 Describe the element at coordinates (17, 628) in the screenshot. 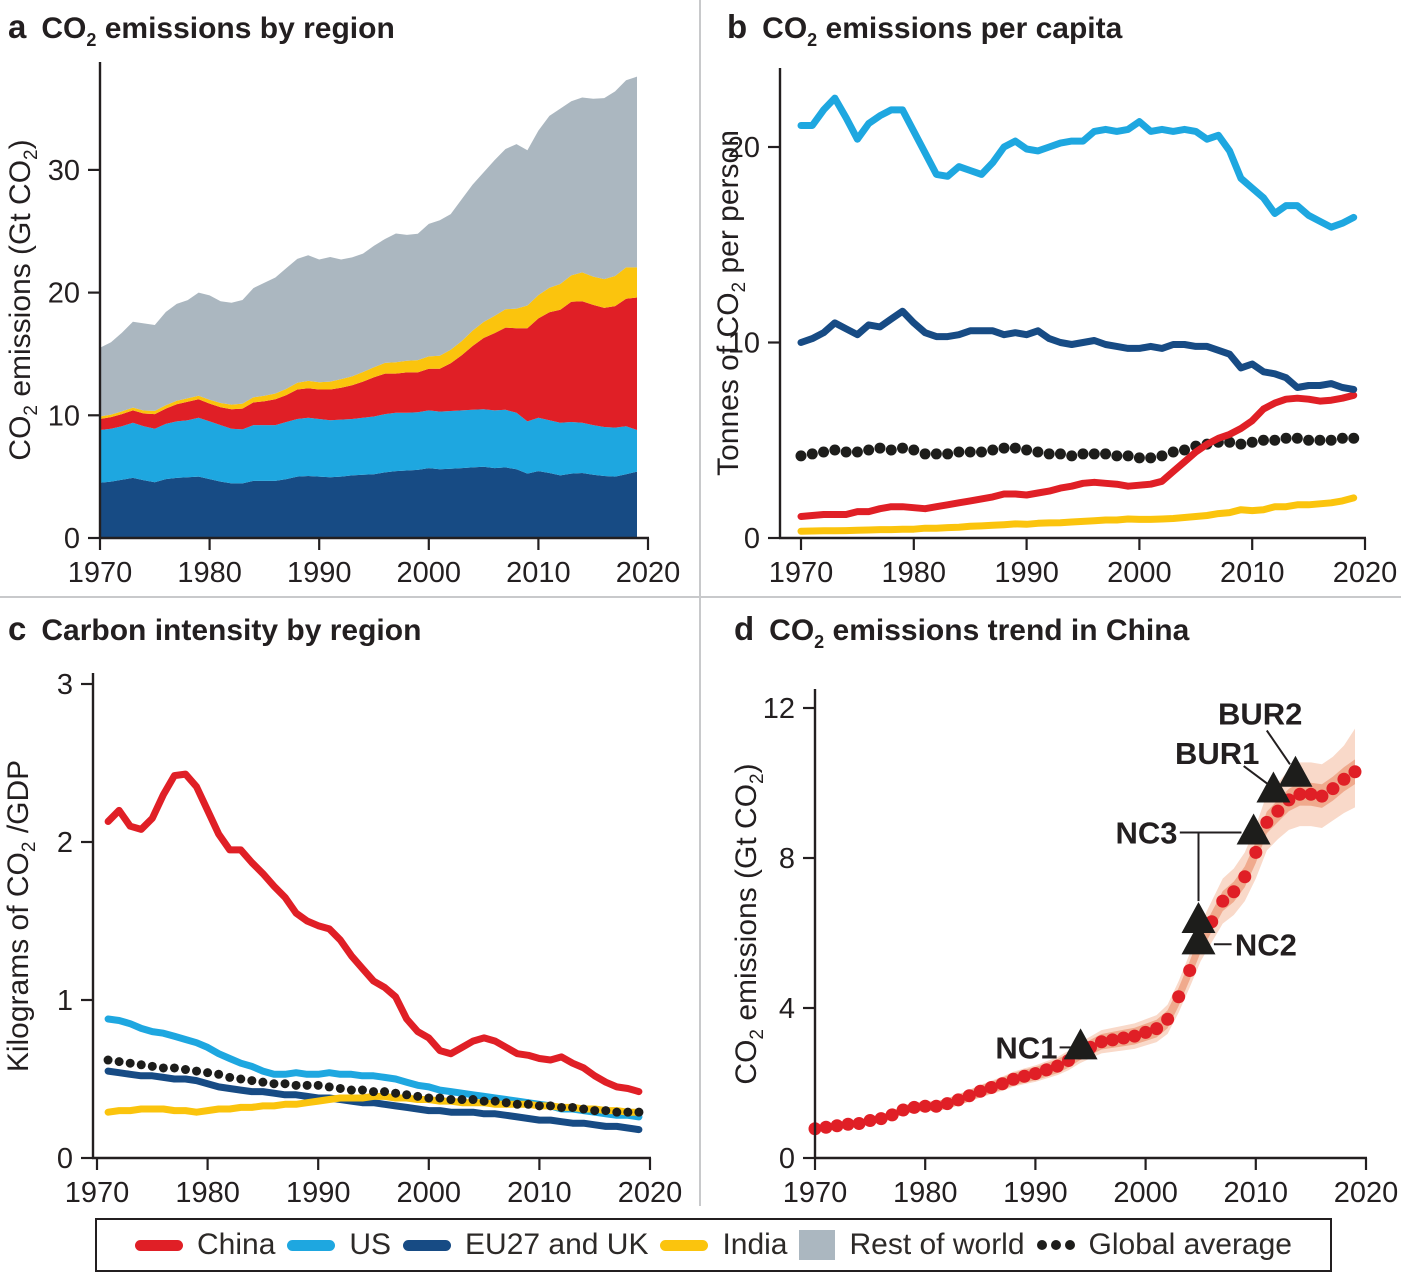

I see `panel-letter: c` at that location.